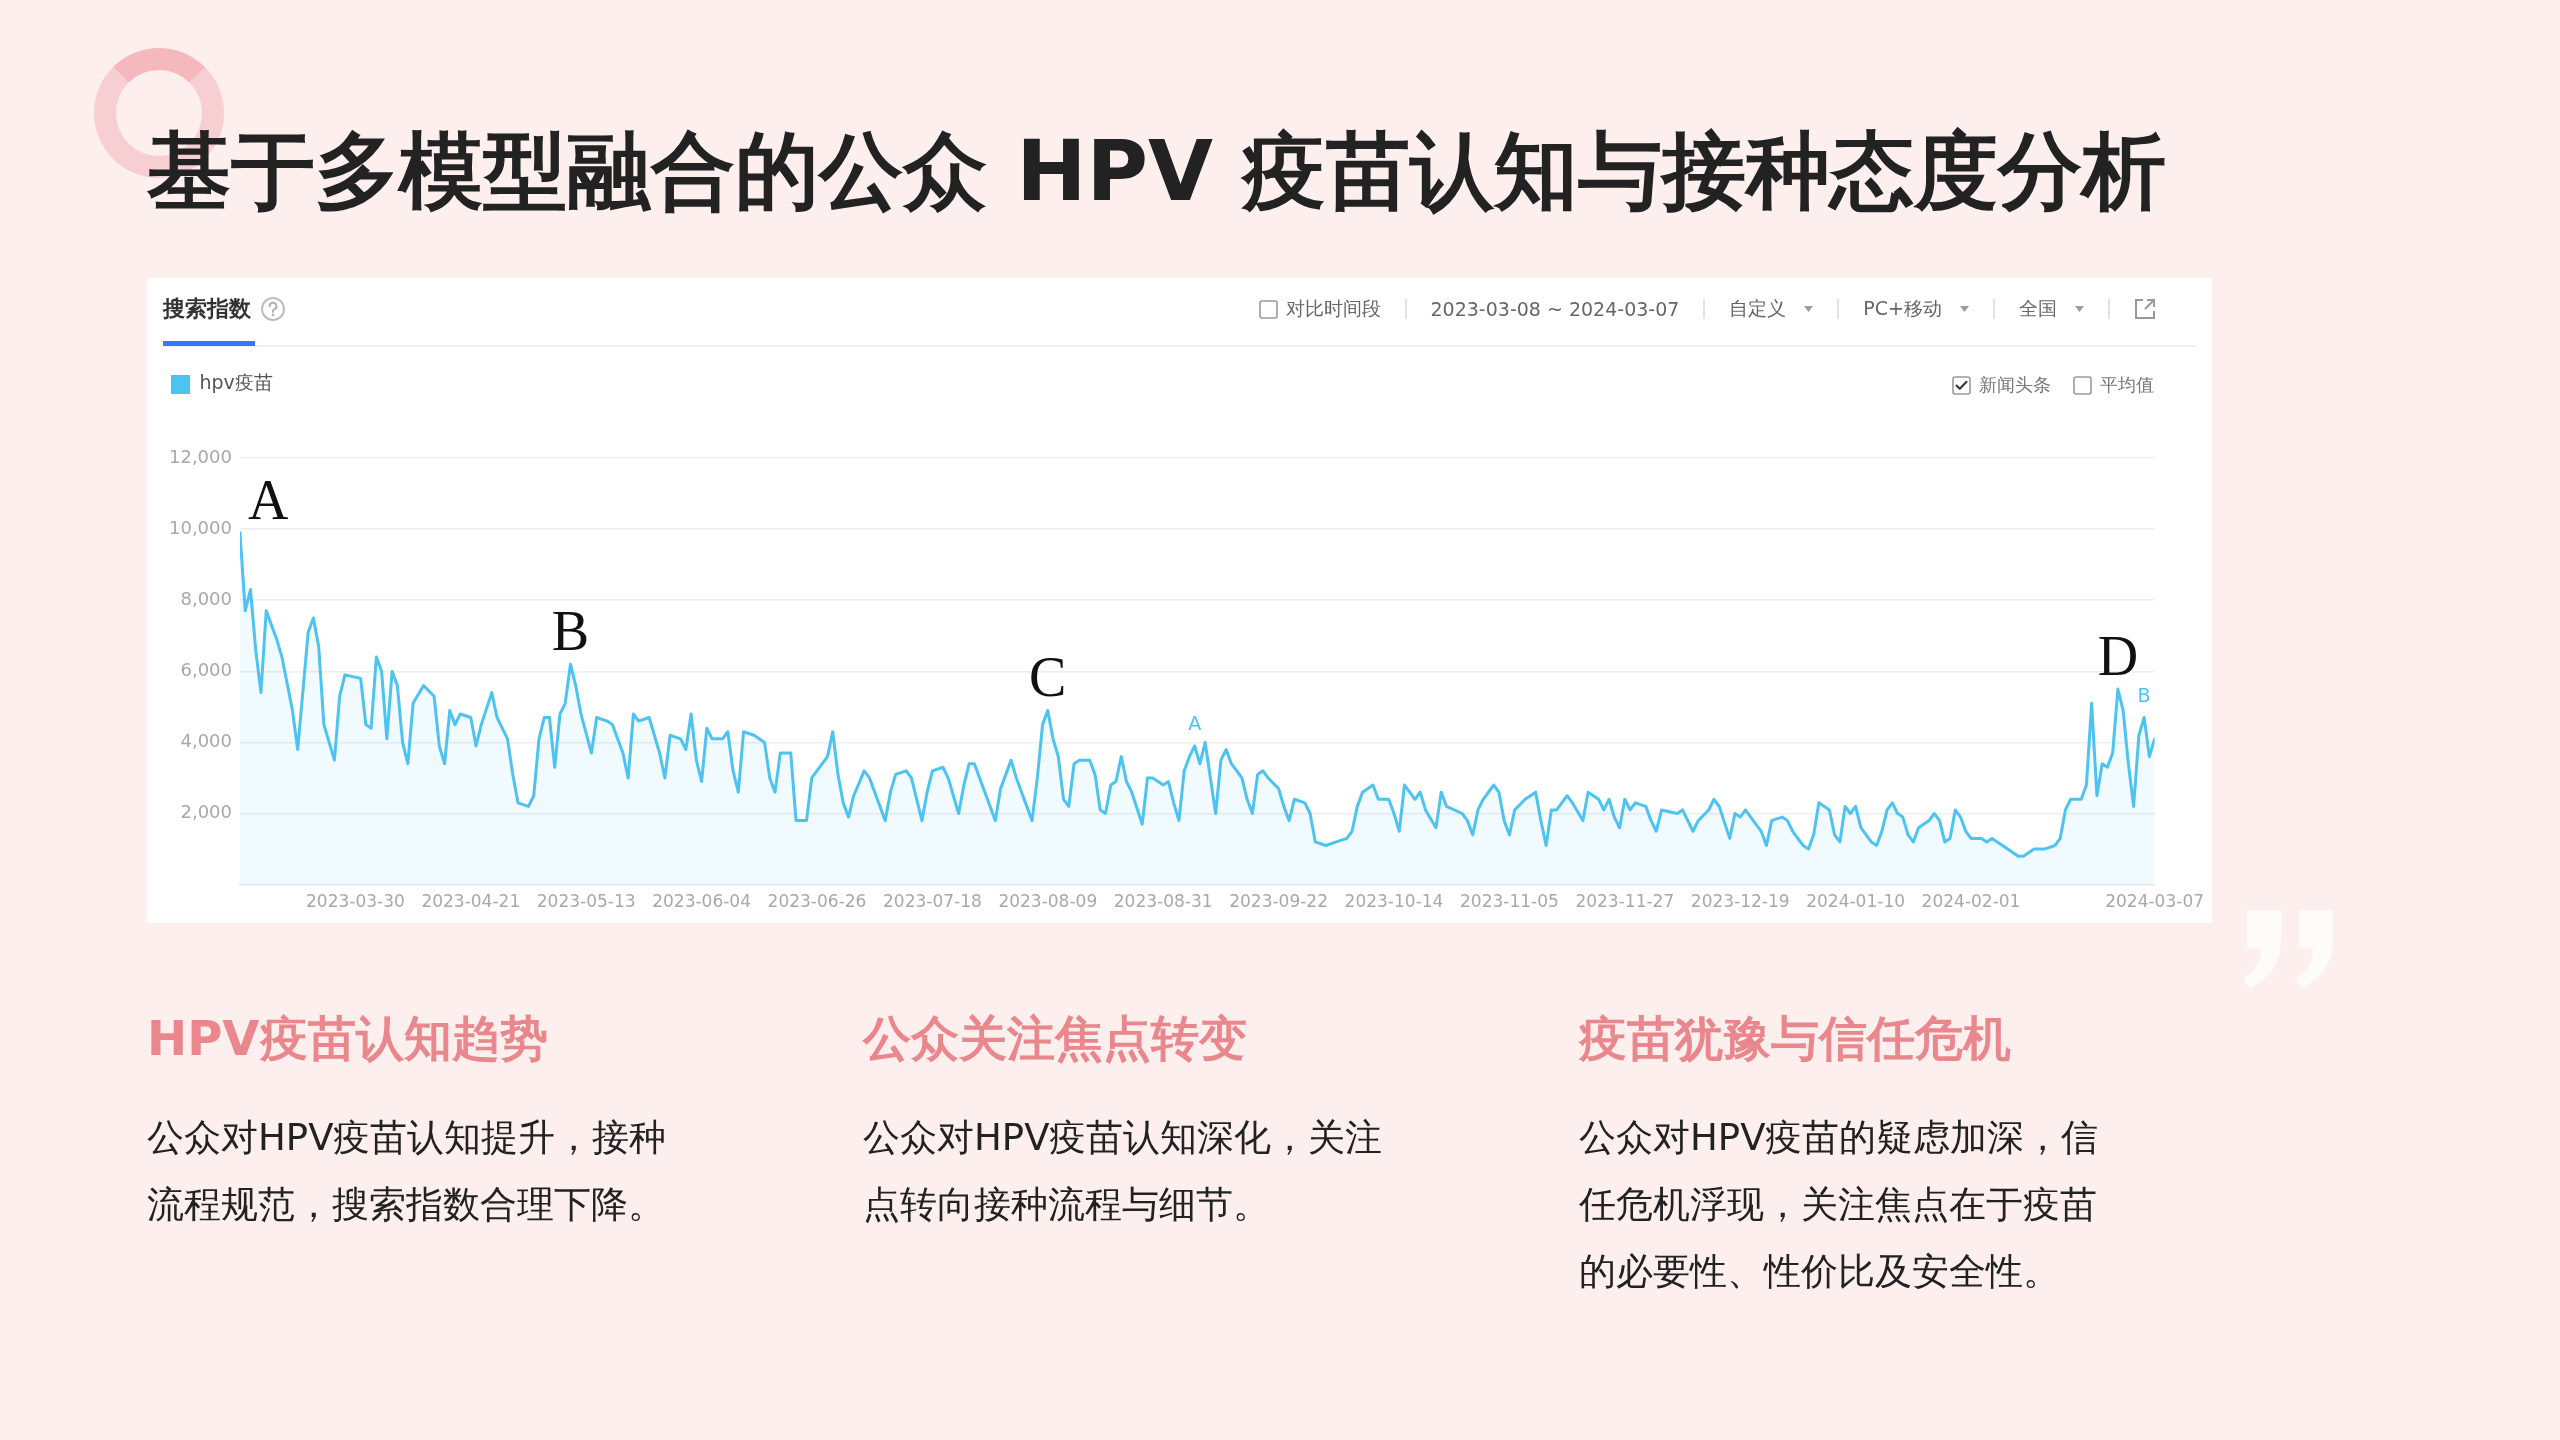 This screenshot has width=2560, height=1440. What do you see at coordinates (407, 1171) in the screenshot?
I see `text: 公众对HPV疫苗认知提升，接种流程规范，搜索指数合理下降。` at bounding box center [407, 1171].